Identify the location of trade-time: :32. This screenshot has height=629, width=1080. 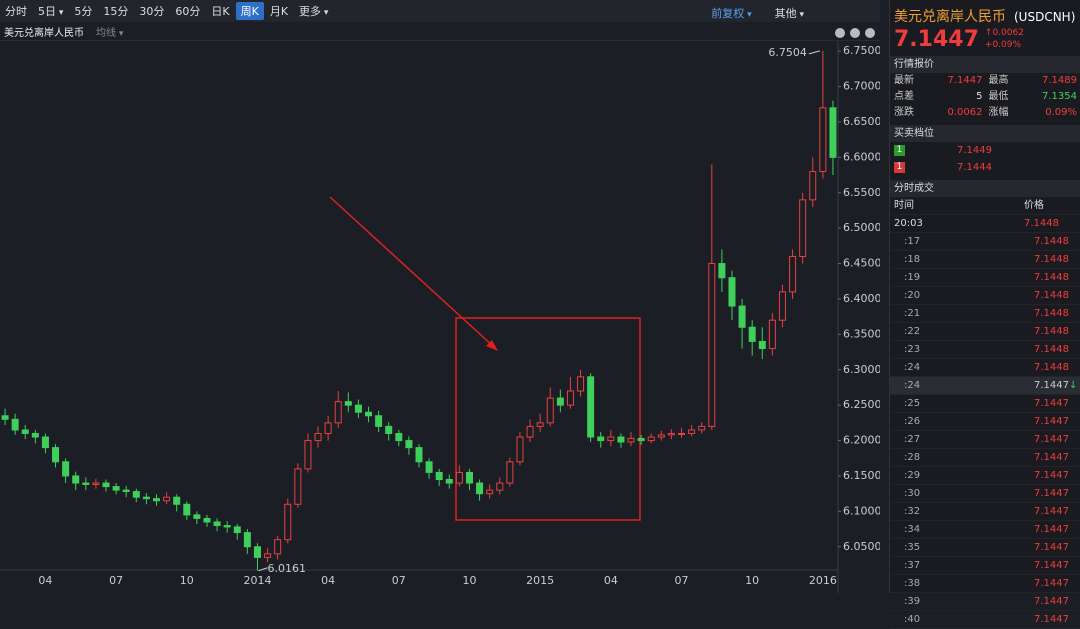
(912, 511).